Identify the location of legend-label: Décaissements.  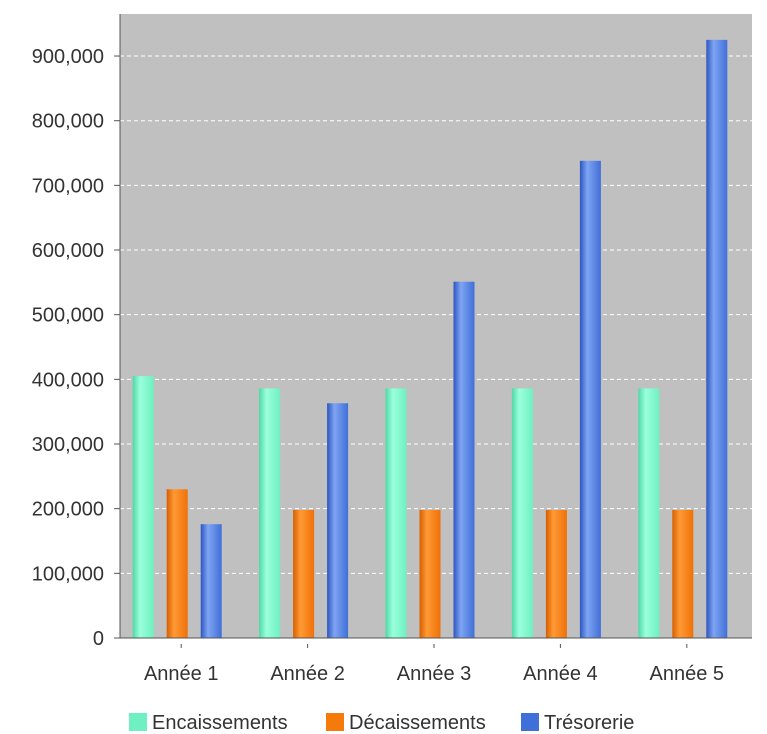
(417, 723).